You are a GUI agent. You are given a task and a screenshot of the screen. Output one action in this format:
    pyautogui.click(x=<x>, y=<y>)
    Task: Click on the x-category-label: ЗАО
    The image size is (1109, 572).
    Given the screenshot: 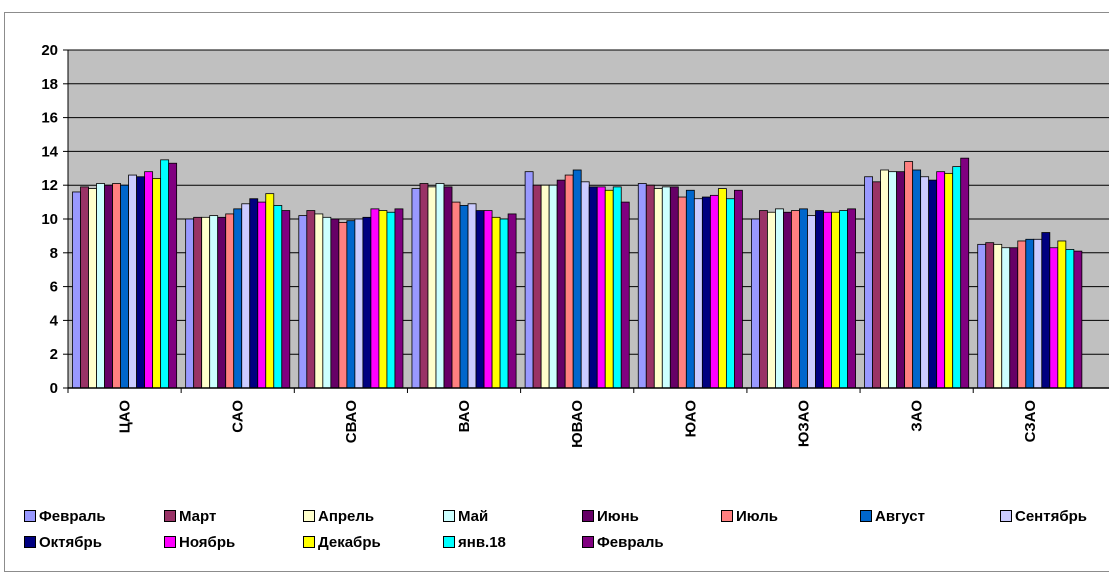 What is the action you would take?
    pyautogui.click(x=917, y=416)
    